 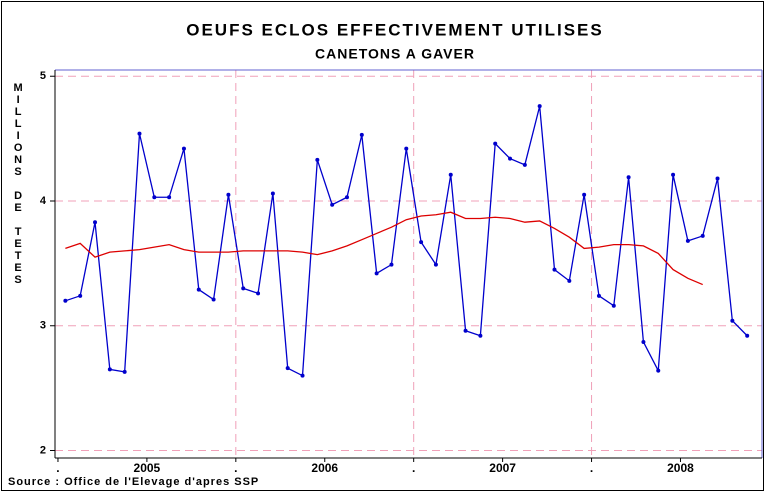 I want to click on series-line, so click(x=384, y=248).